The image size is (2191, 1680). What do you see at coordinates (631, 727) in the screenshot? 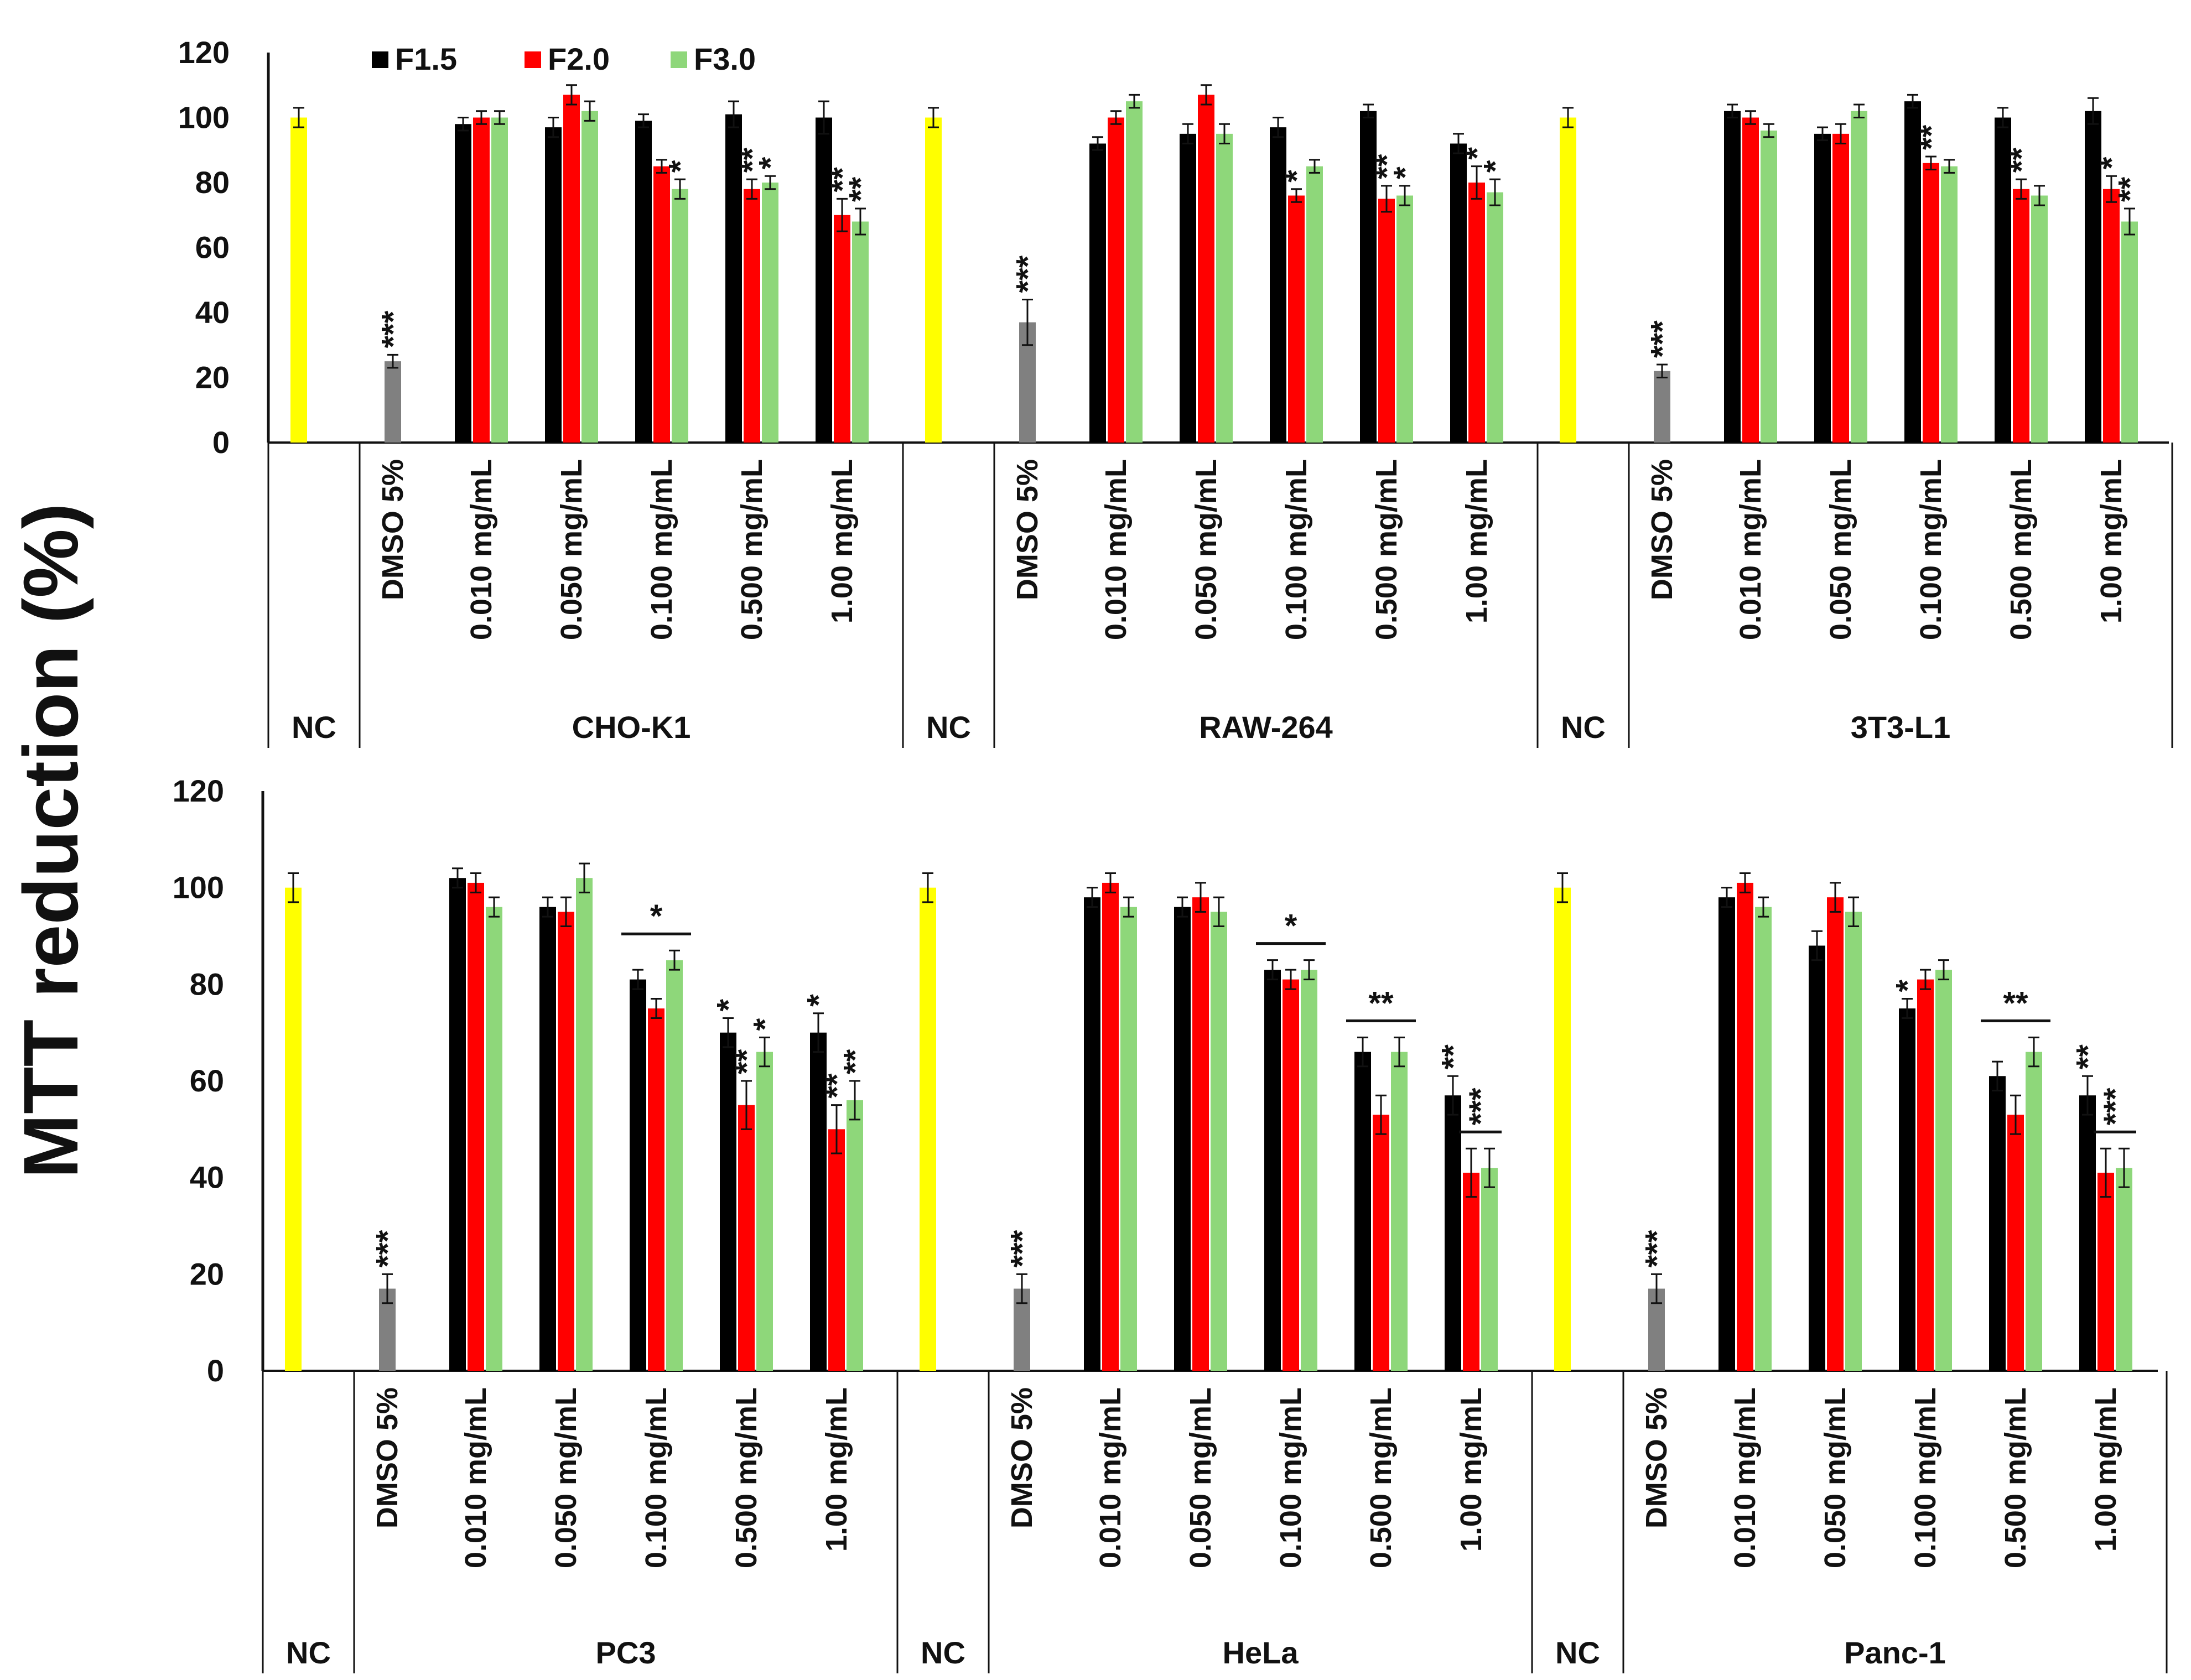
I see `group-label: CHO-K1` at bounding box center [631, 727].